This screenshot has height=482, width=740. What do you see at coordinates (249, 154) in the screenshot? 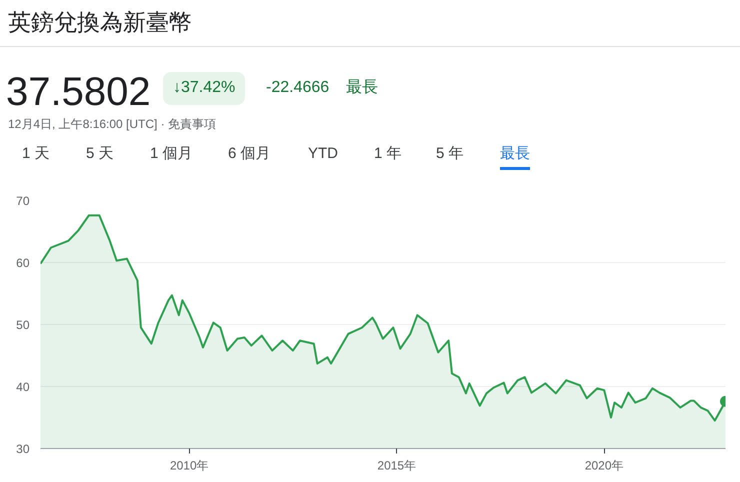
I see `text: 6 個月` at bounding box center [249, 154].